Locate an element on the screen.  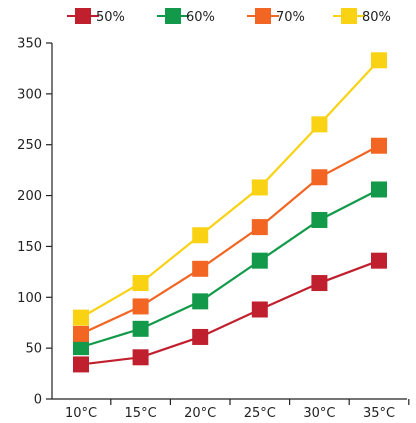
legend-item: 50% is located at coordinates (96, 16).